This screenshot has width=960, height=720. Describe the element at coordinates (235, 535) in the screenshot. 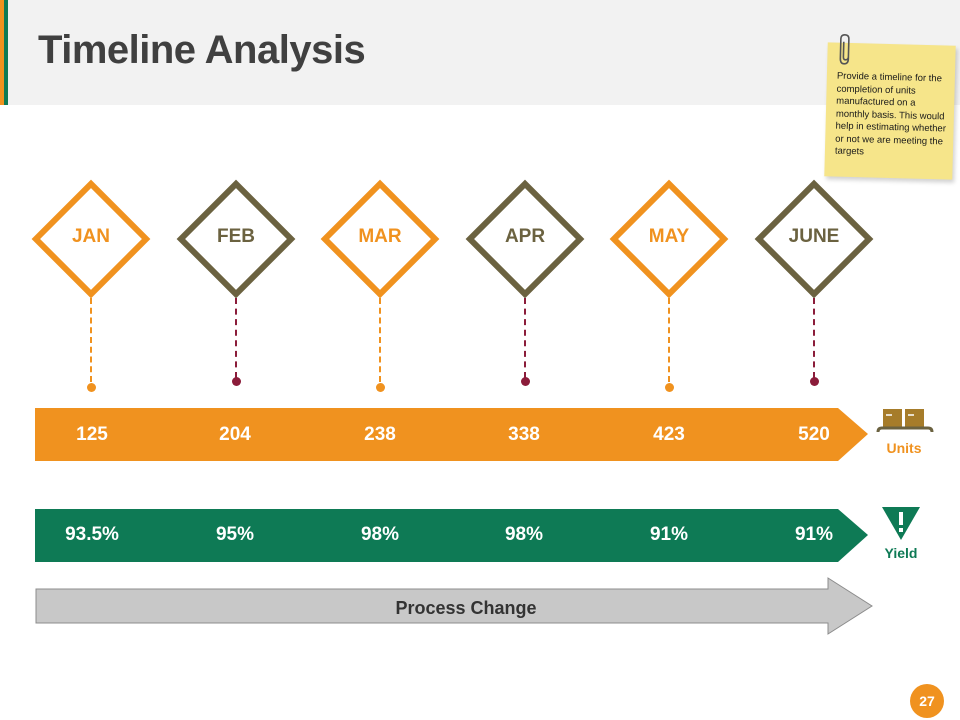

I see `yield-value: 95%` at that location.